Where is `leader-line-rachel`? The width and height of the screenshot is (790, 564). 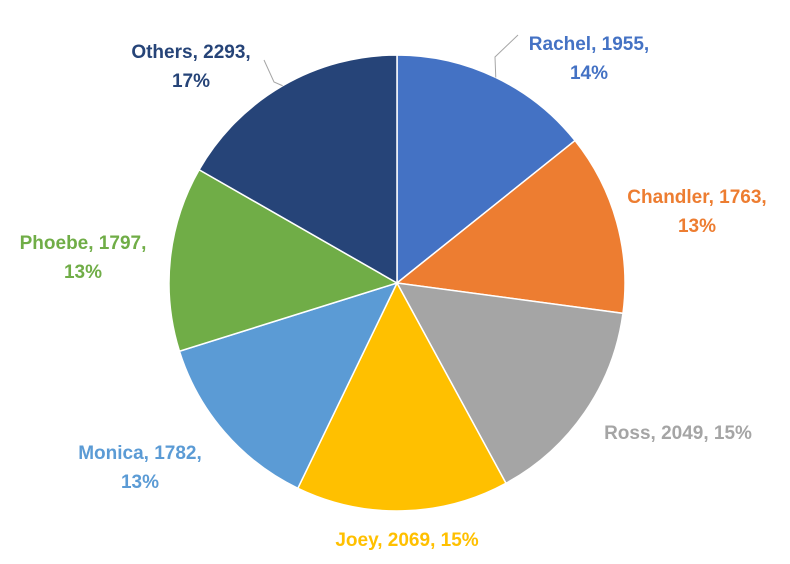 leader-line-rachel is located at coordinates (506, 56).